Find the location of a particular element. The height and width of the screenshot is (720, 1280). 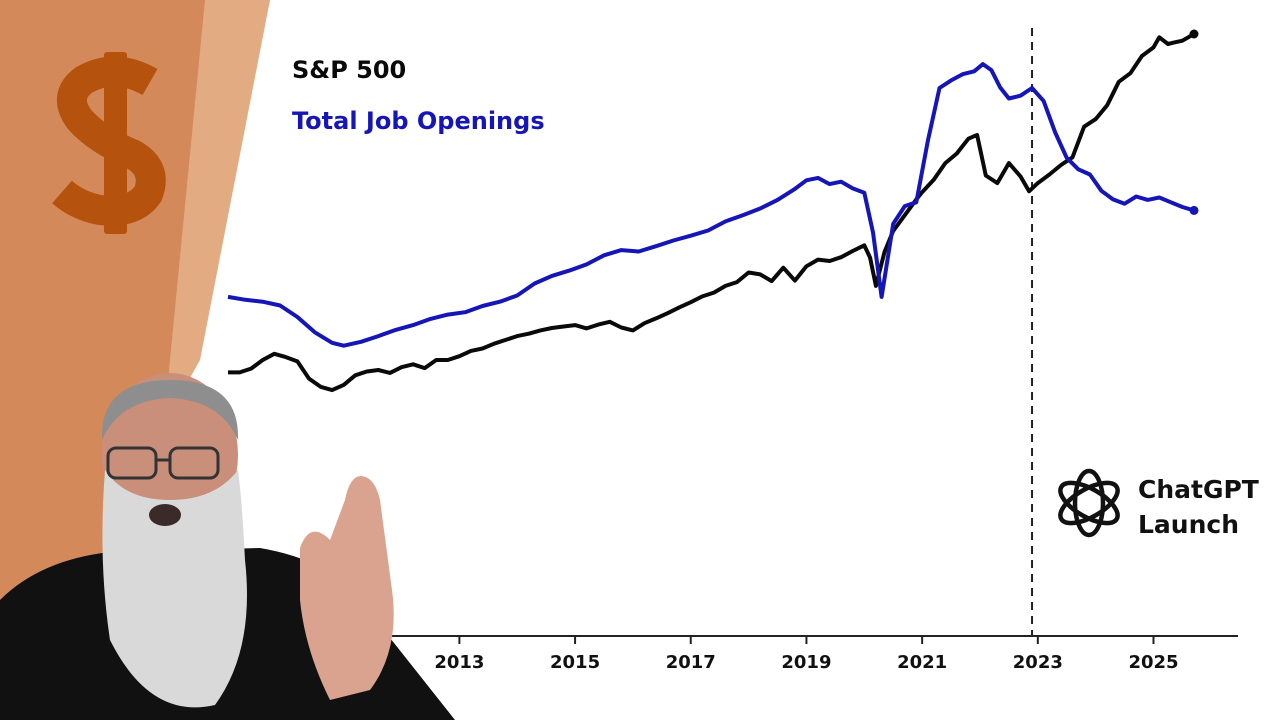

x-axis-ticks: 20112013201520172019202120232025 is located at coordinates (749, 654).